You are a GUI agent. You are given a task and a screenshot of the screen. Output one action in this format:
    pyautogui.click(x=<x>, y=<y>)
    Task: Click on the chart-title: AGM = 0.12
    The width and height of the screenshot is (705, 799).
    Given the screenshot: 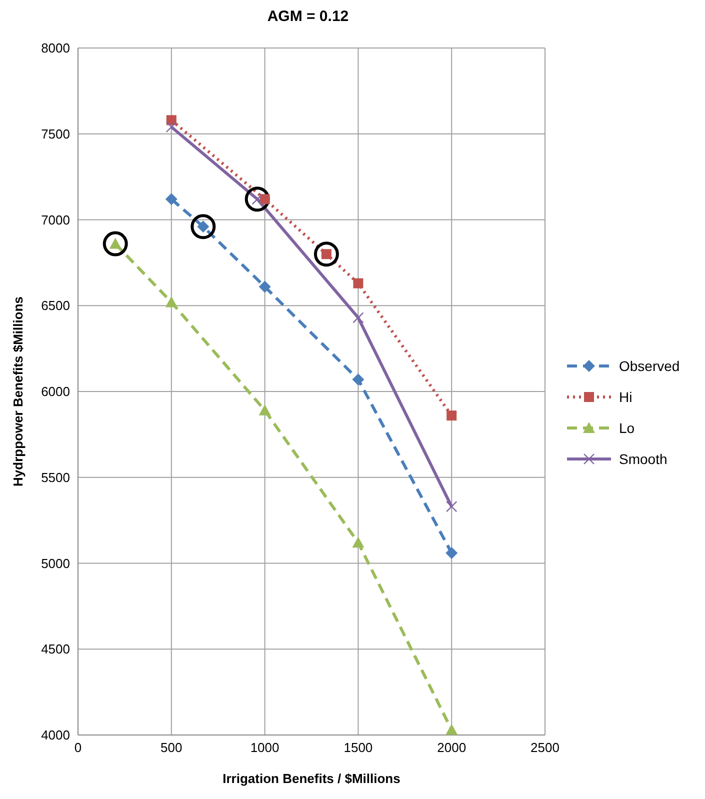 What is the action you would take?
    pyautogui.click(x=308, y=17)
    